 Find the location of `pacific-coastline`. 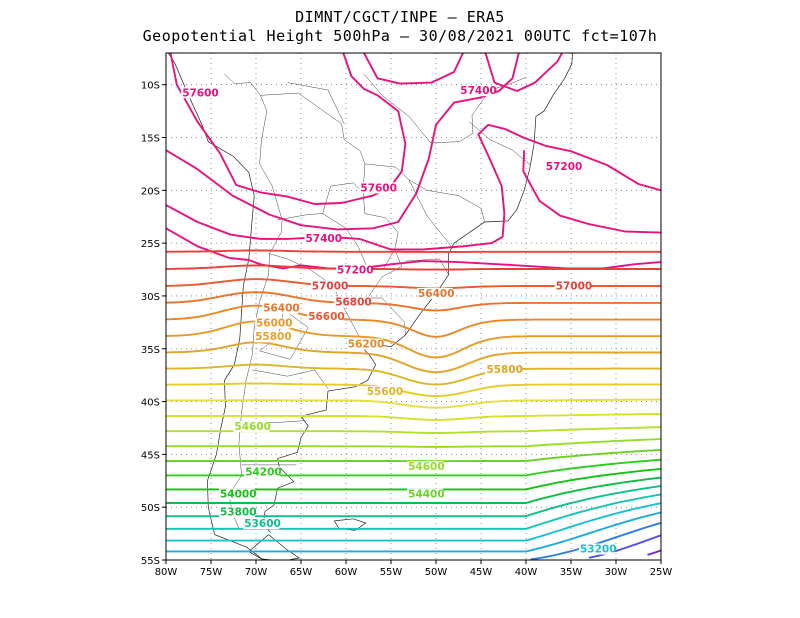

pacific-coastline is located at coordinates (215, 306).